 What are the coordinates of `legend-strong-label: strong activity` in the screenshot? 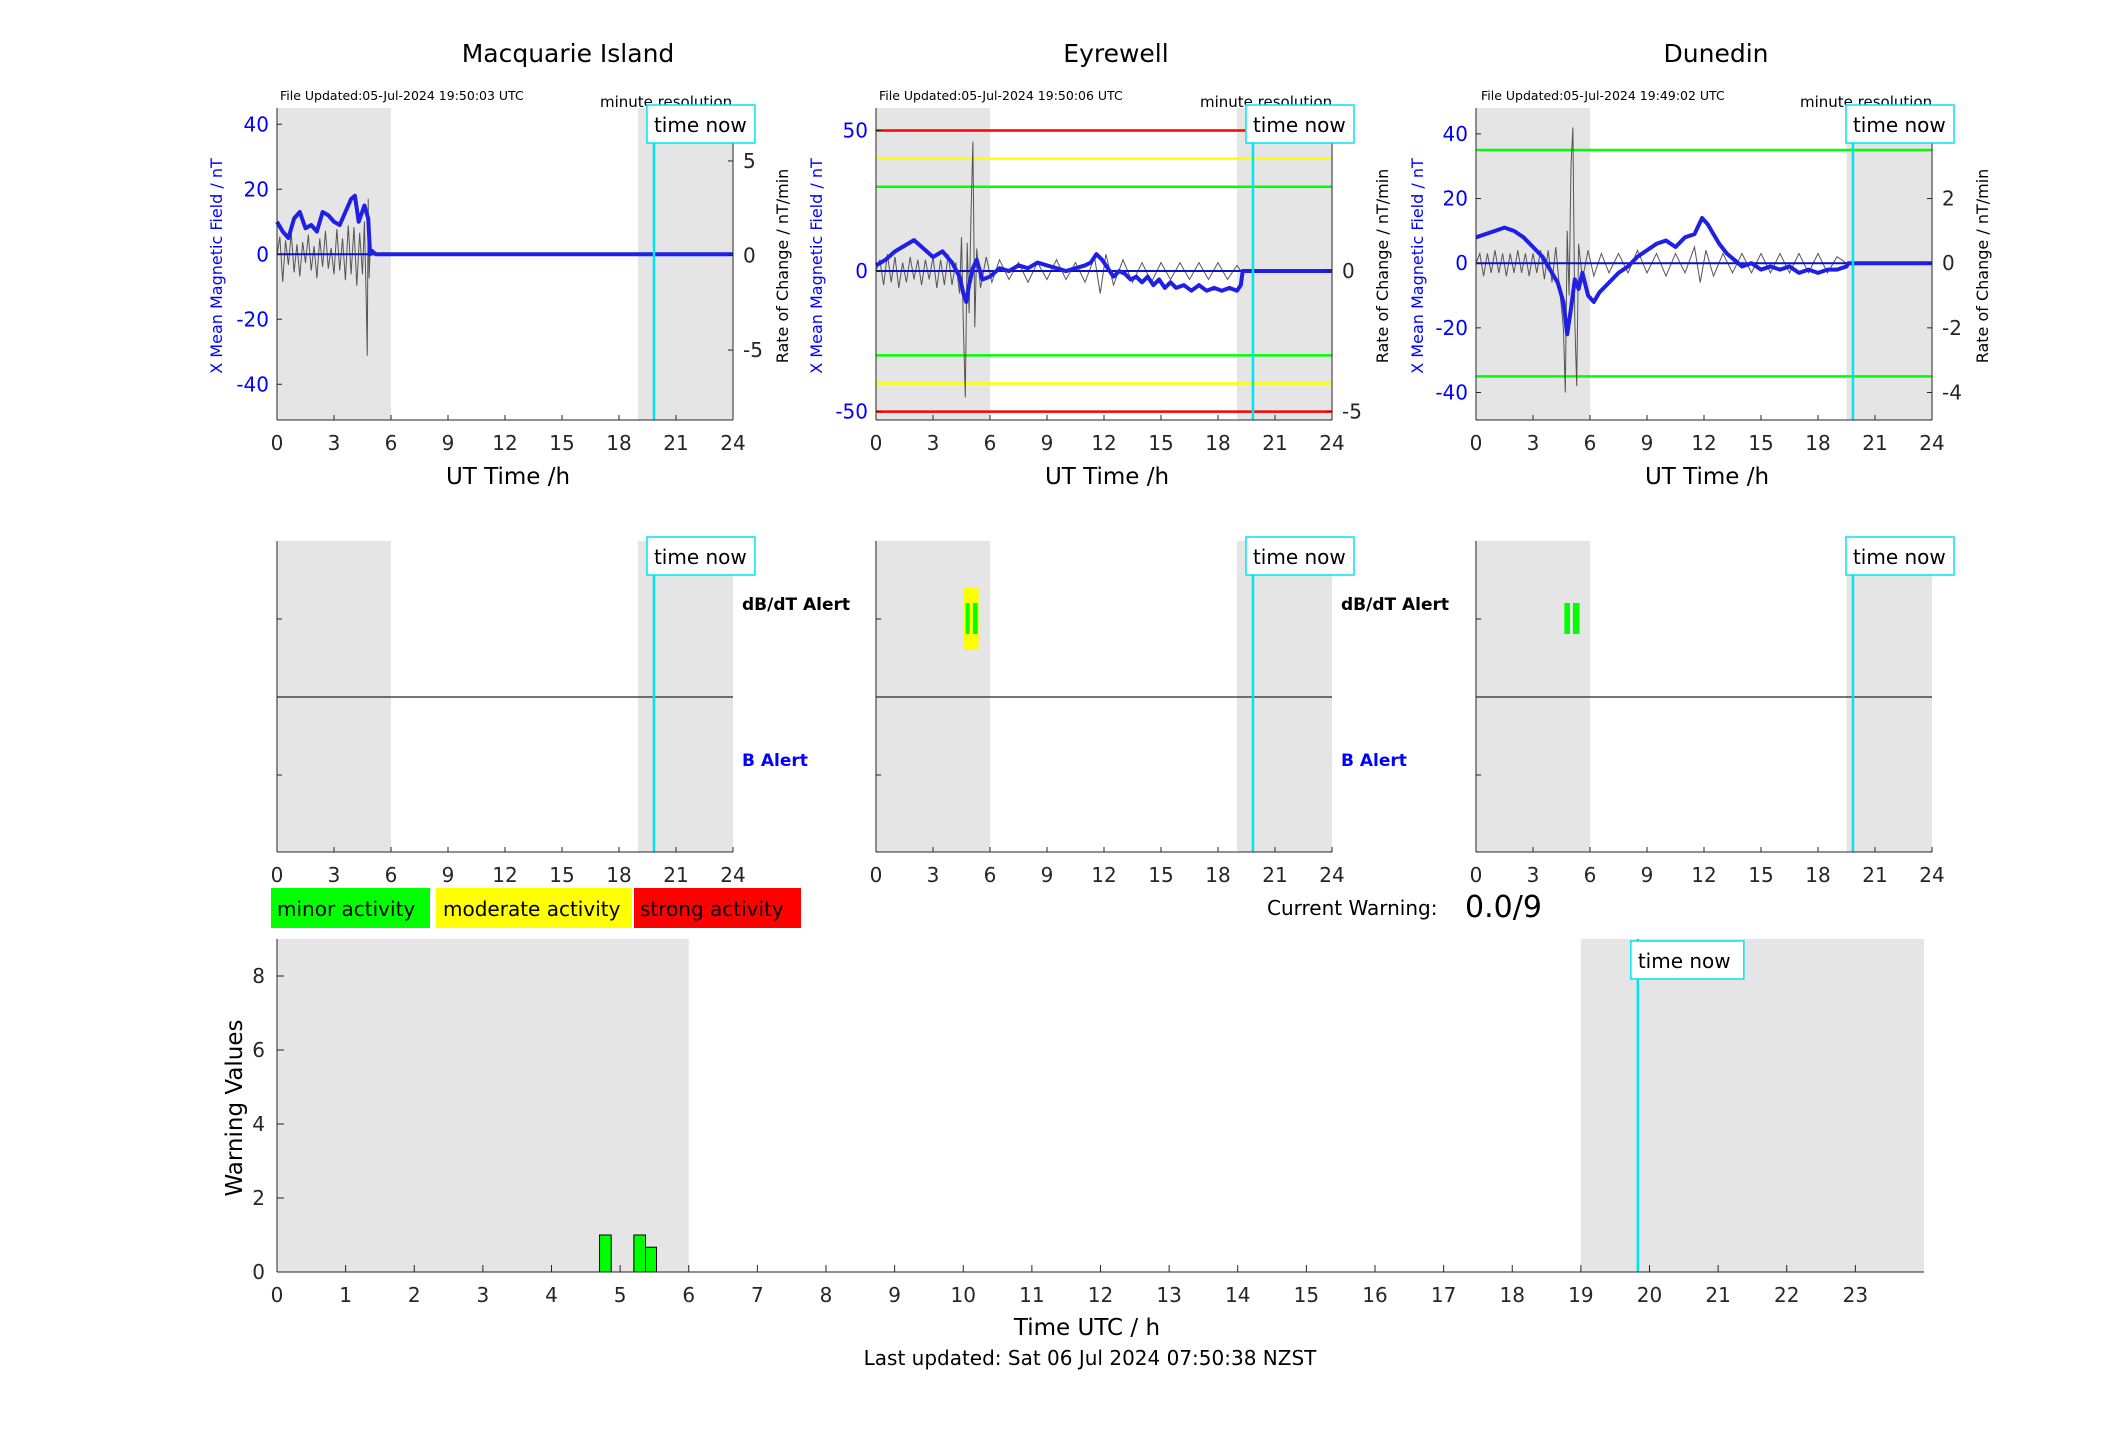 It's located at (712, 909).